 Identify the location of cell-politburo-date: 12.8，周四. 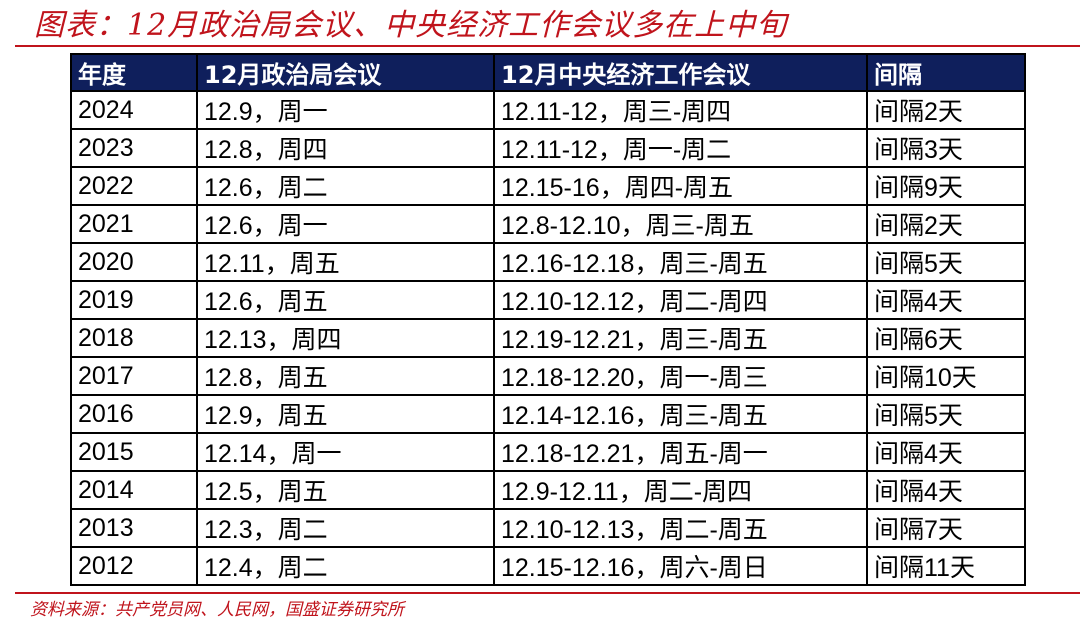
(345, 148).